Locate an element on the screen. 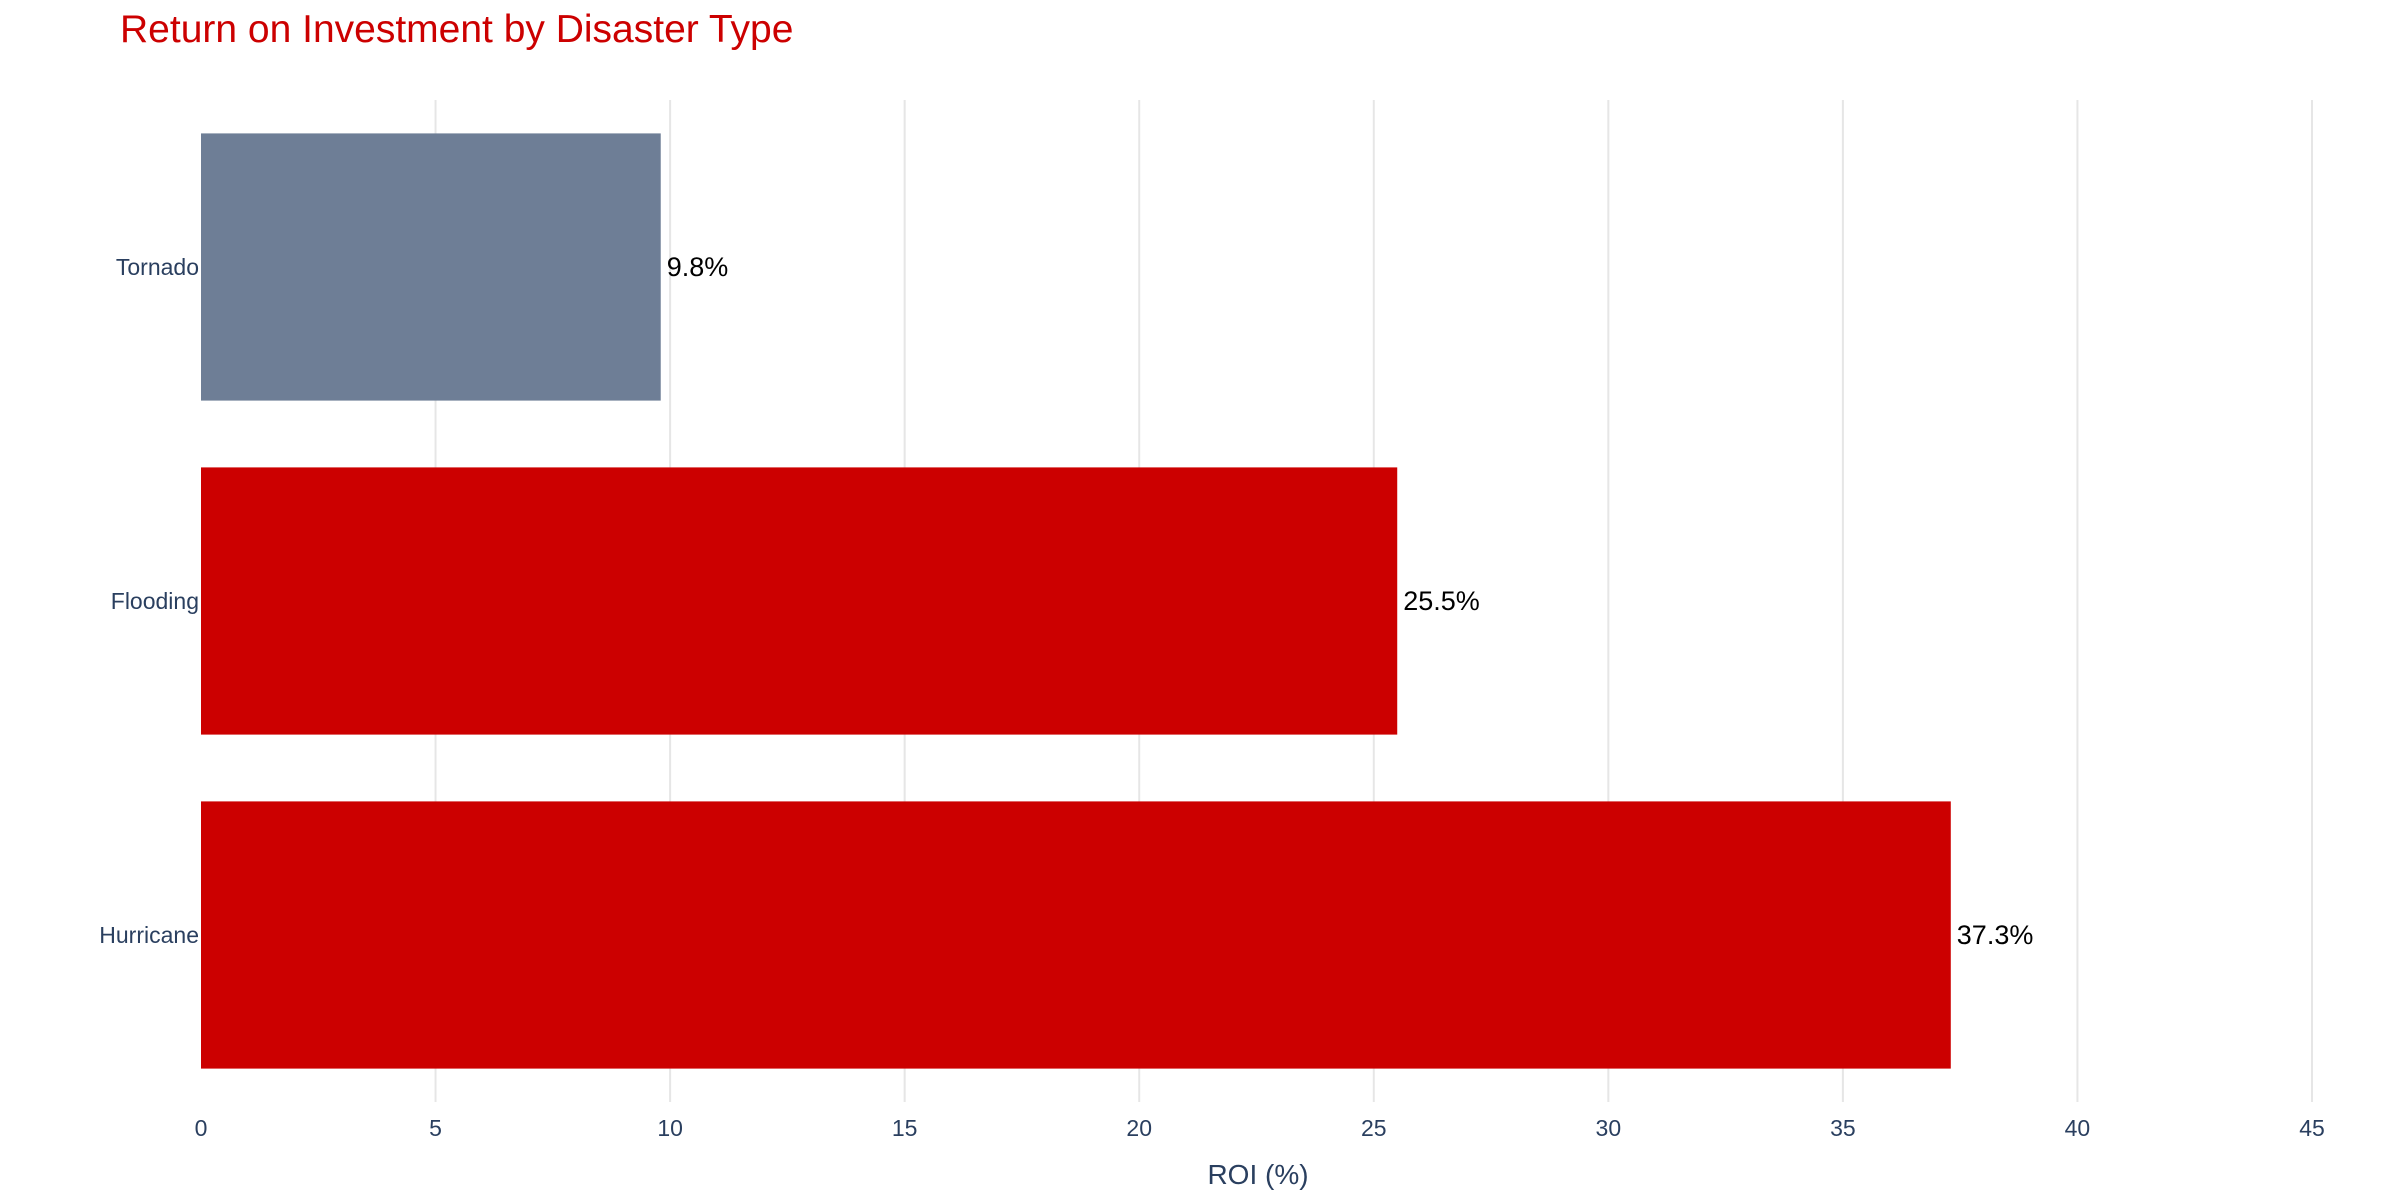 The image size is (2400, 1200). x-tick-label: 5 is located at coordinates (435, 1128).